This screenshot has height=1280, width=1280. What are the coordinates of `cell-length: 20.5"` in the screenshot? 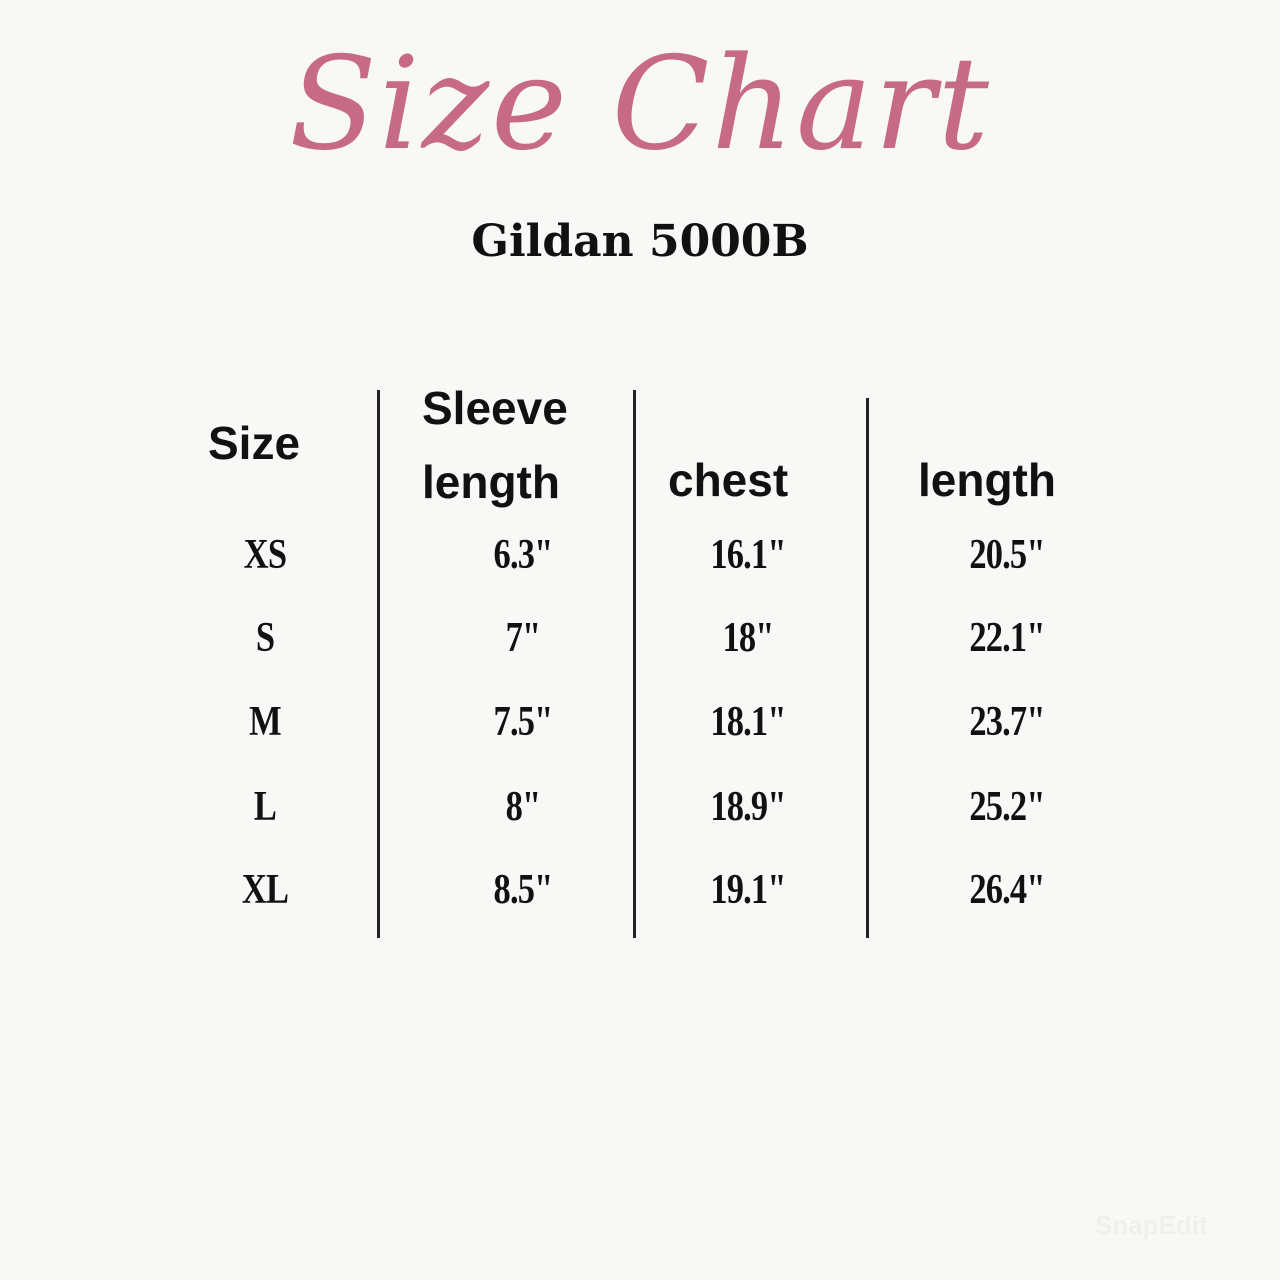 It's located at (1007, 555).